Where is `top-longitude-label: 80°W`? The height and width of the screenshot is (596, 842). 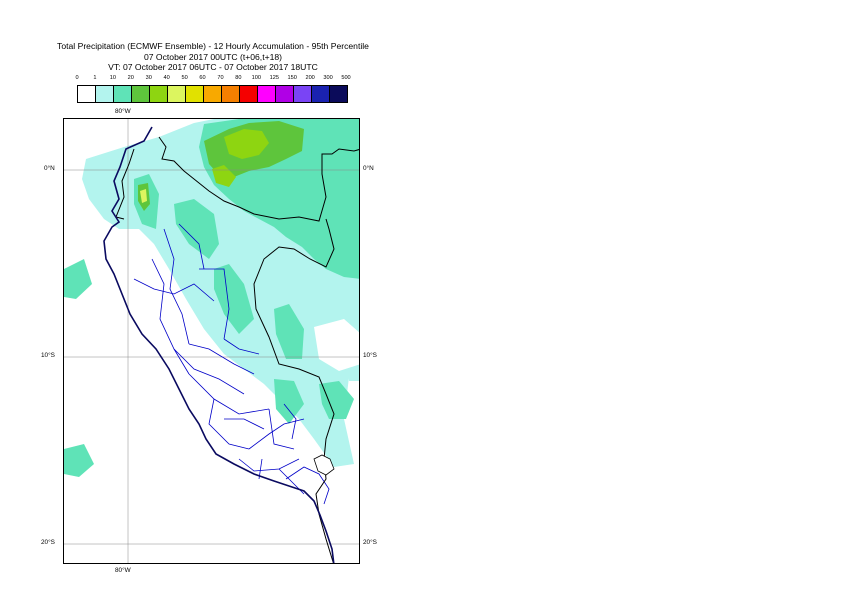
top-longitude-label: 80°W is located at coordinates (123, 111).